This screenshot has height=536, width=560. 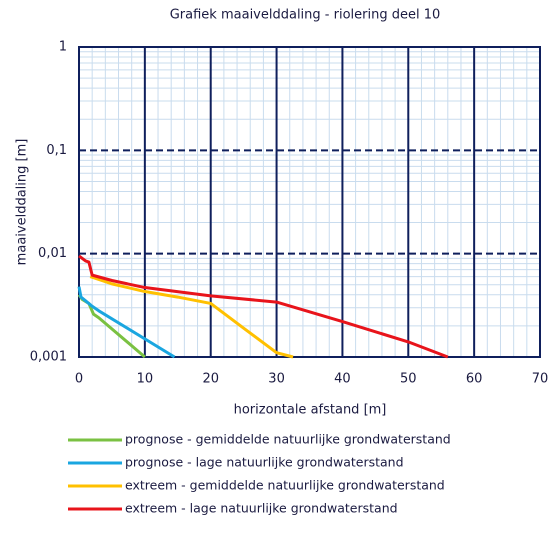 I want to click on y-tick-label: 0,1, so click(x=56, y=150).